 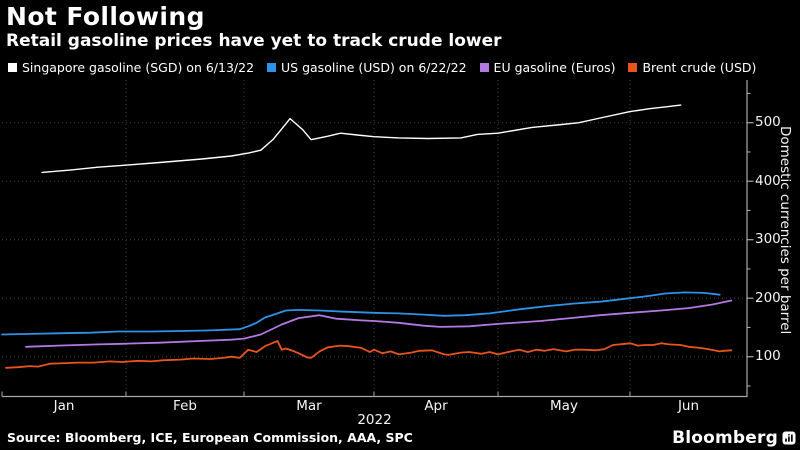 What do you see at coordinates (374, 420) in the screenshot?
I see `x-axis-year-label: 2022` at bounding box center [374, 420].